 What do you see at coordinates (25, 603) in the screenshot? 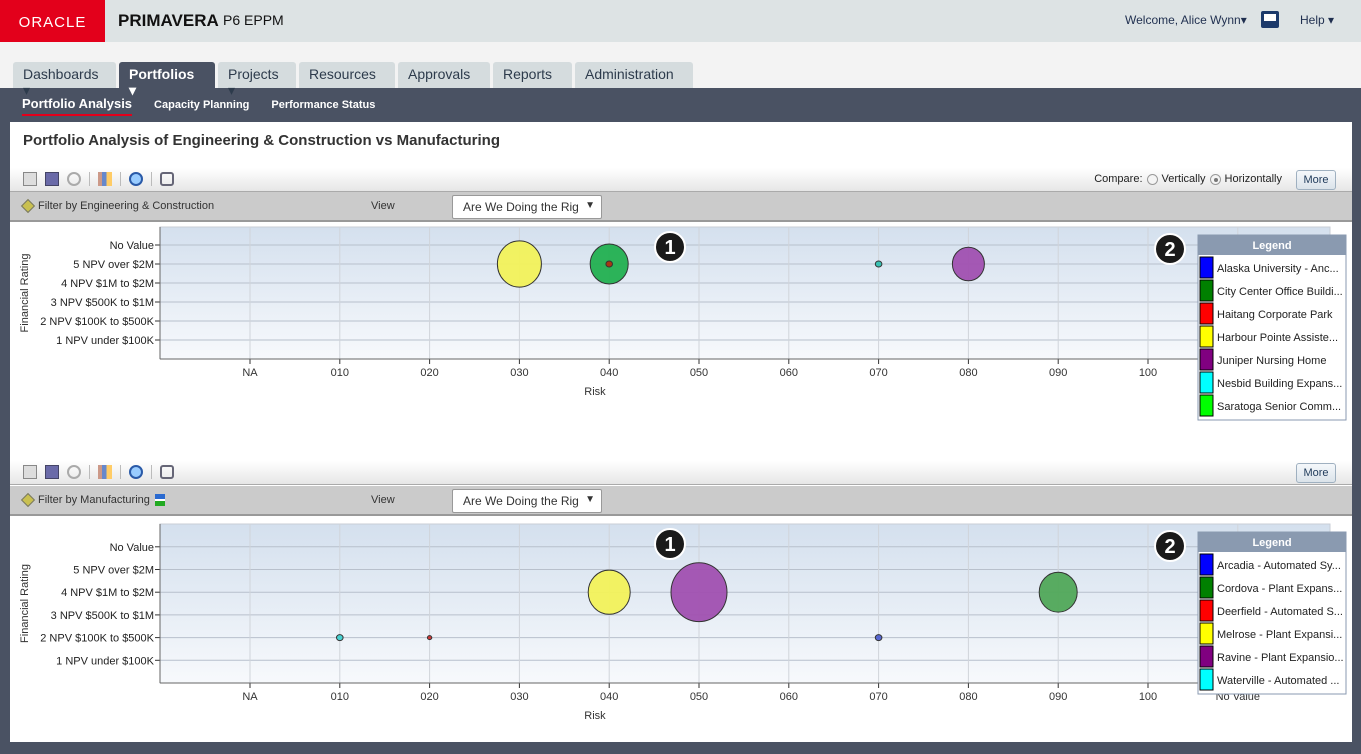
I see `y-axis-title: Financial Rating` at bounding box center [25, 603].